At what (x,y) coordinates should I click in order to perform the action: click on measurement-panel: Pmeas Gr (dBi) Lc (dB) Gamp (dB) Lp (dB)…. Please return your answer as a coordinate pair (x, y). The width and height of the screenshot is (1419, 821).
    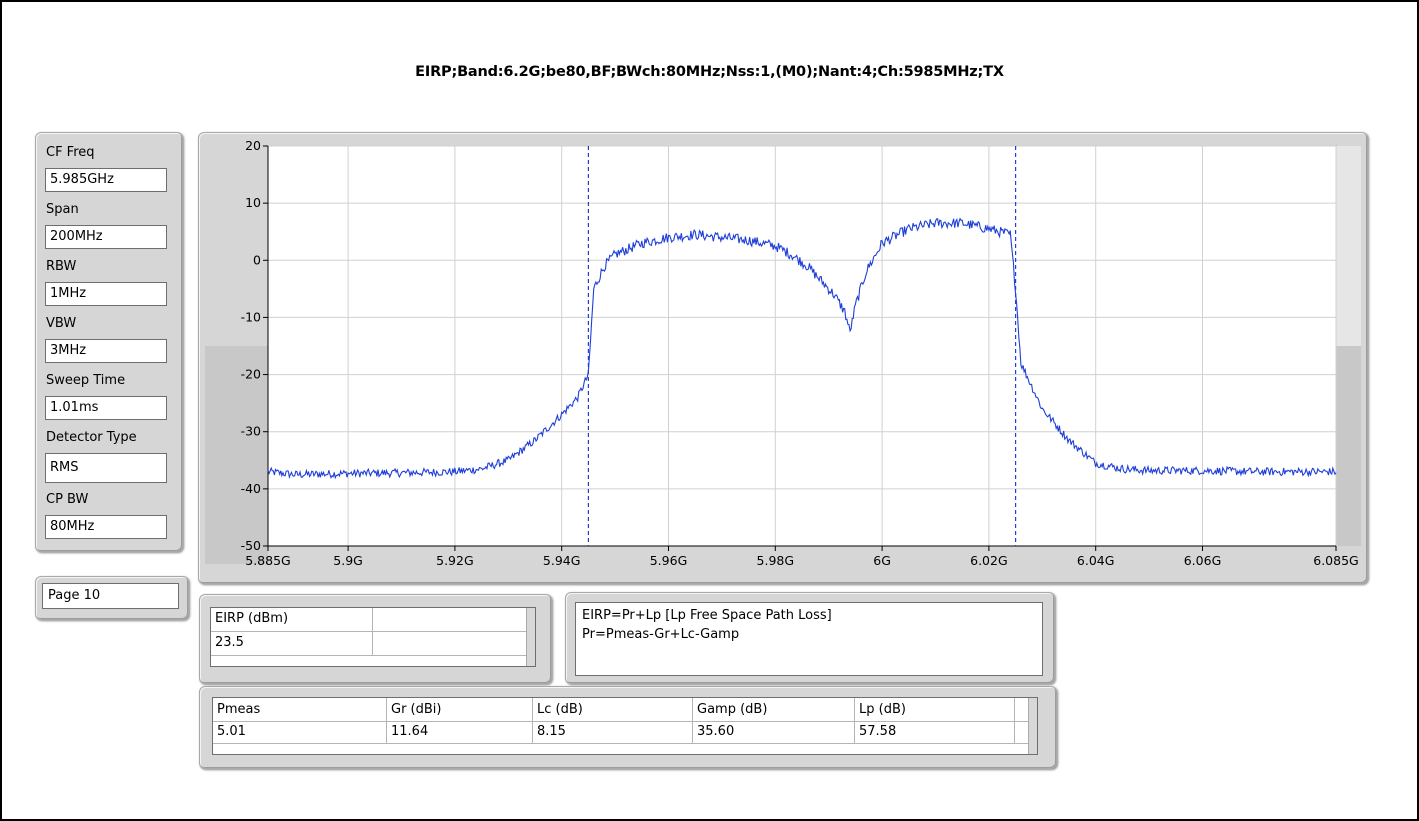
    Looking at the image, I should click on (628, 727).